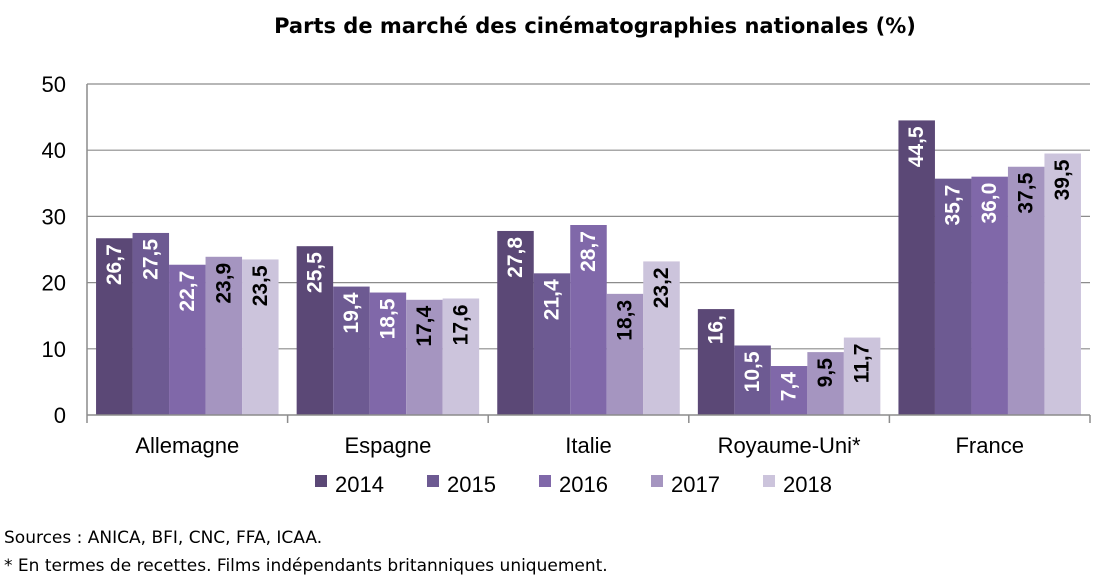  Describe the element at coordinates (552, 299) in the screenshot. I see `bar-value-label: 21,4` at that location.